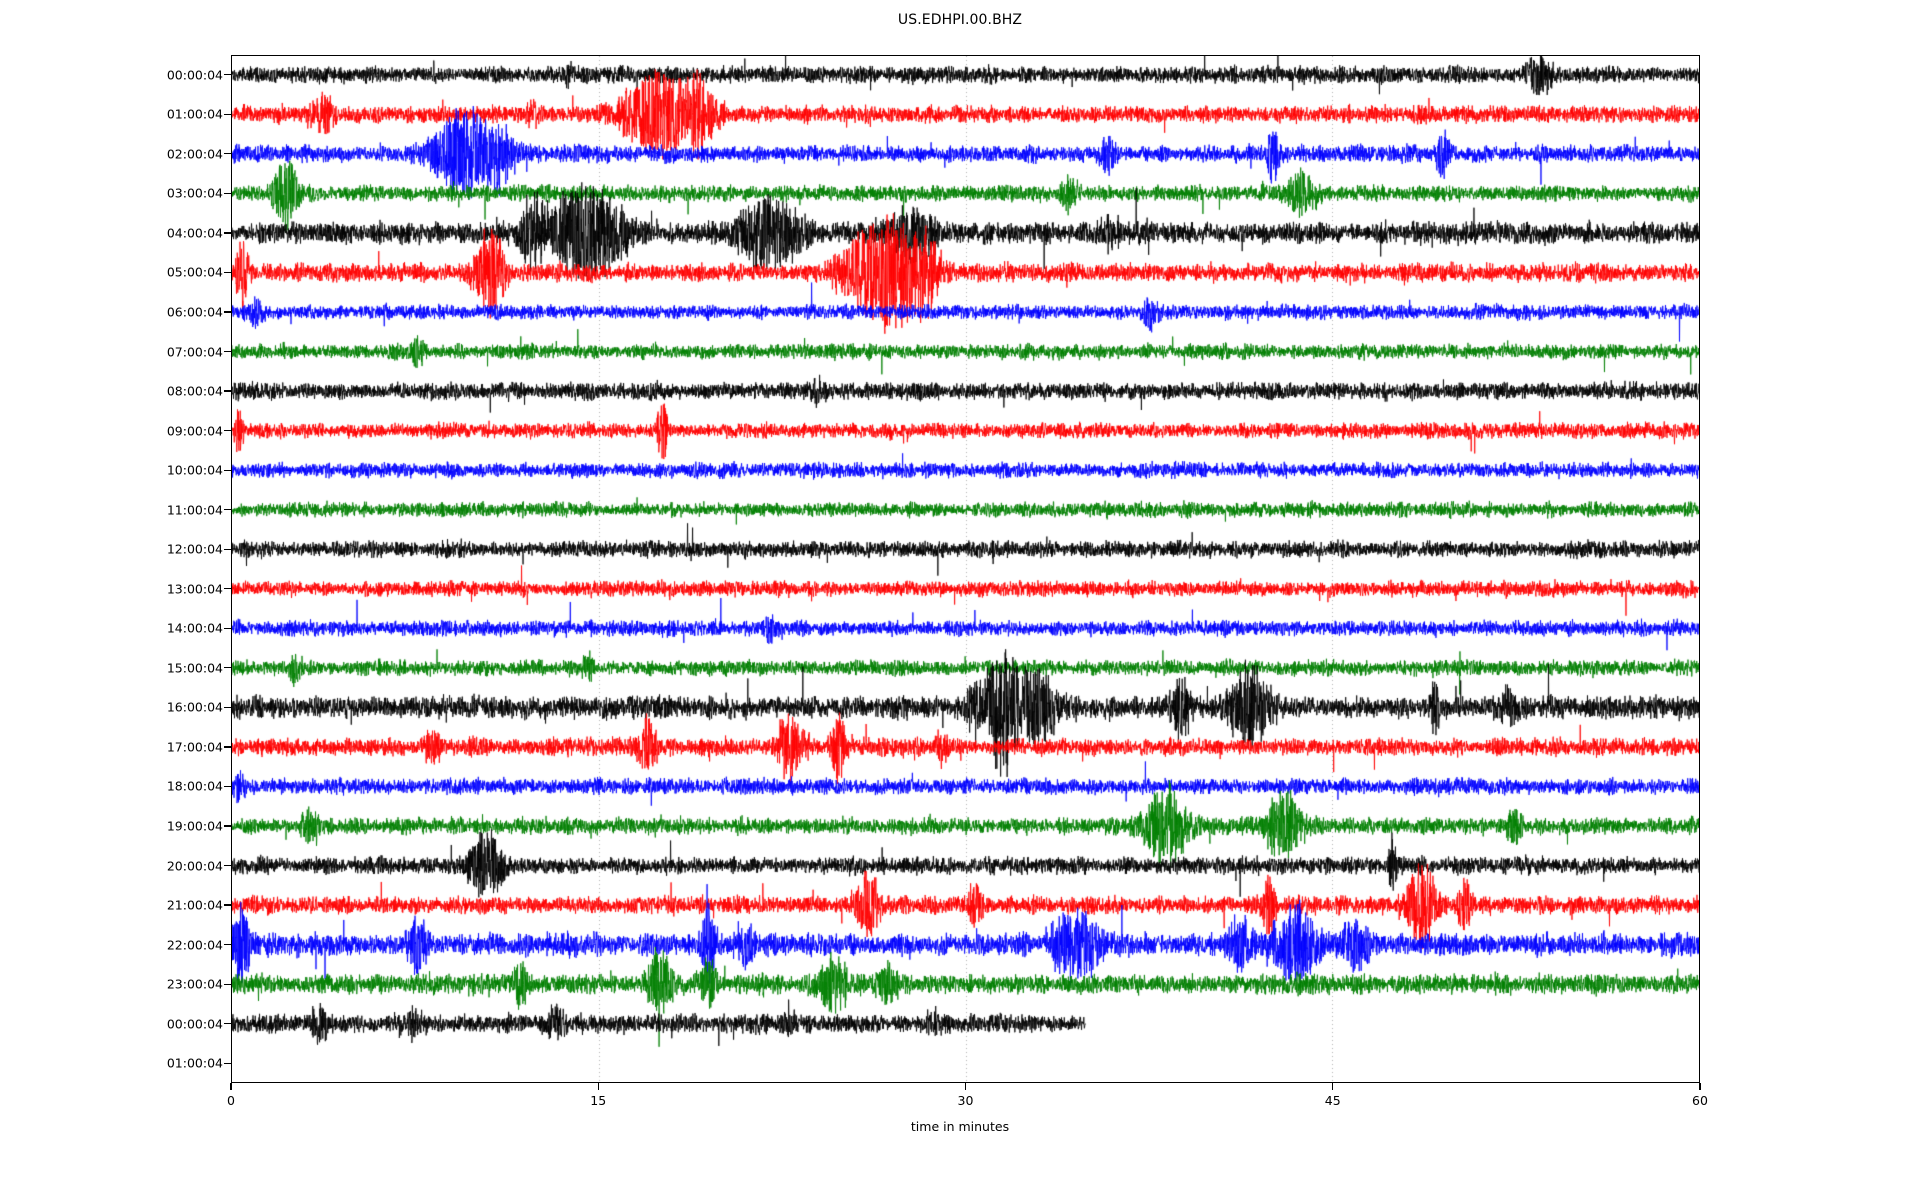 The width and height of the screenshot is (1920, 1200). What do you see at coordinates (194, 786) in the screenshot?
I see `y-tick-label-18: 18:00:04` at bounding box center [194, 786].